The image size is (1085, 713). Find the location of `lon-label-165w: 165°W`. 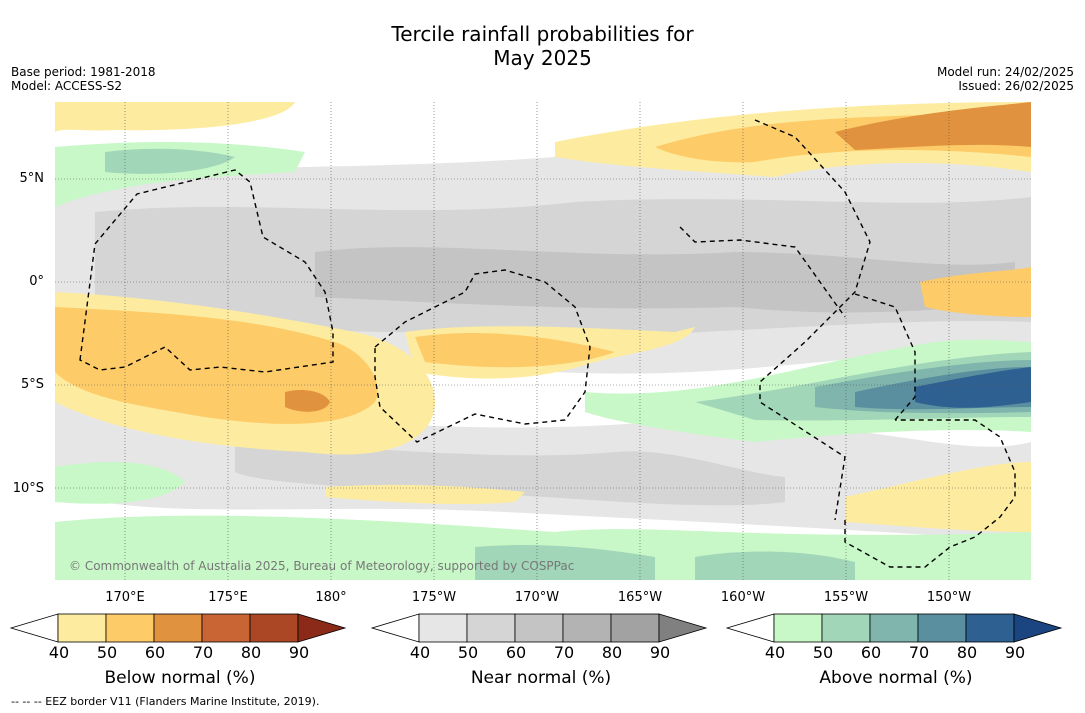

lon-label-165w: 165°W is located at coordinates (640, 597).